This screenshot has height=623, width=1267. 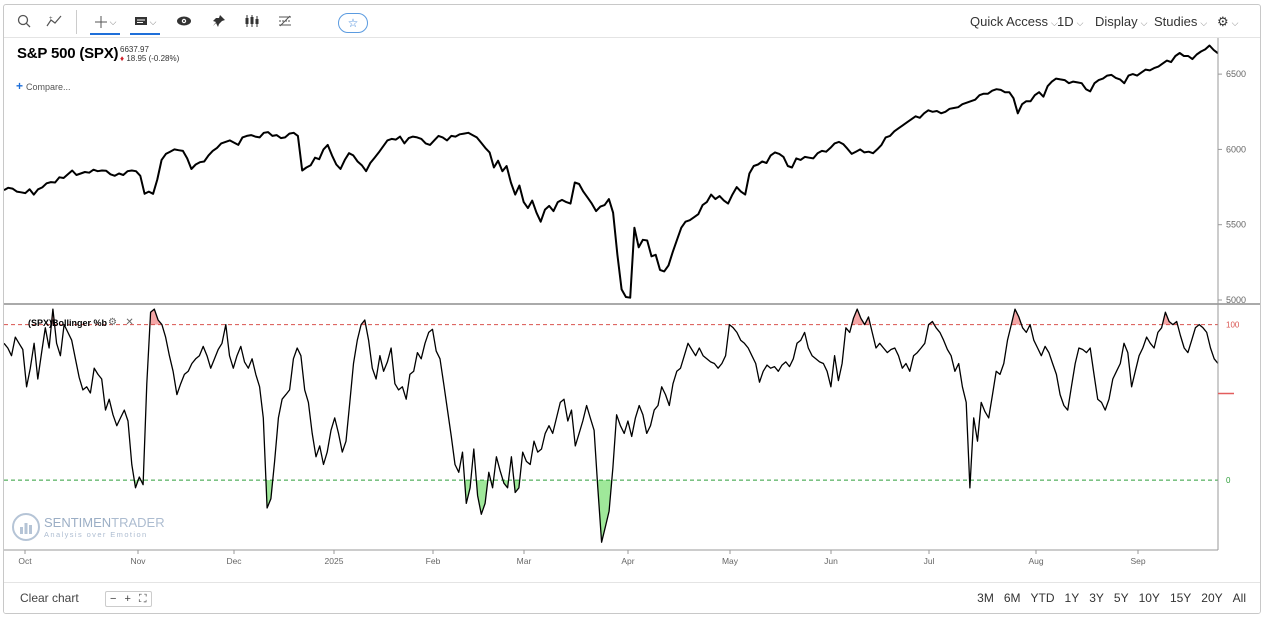 I want to click on range-button-20y: 20Y, so click(x=1212, y=598).